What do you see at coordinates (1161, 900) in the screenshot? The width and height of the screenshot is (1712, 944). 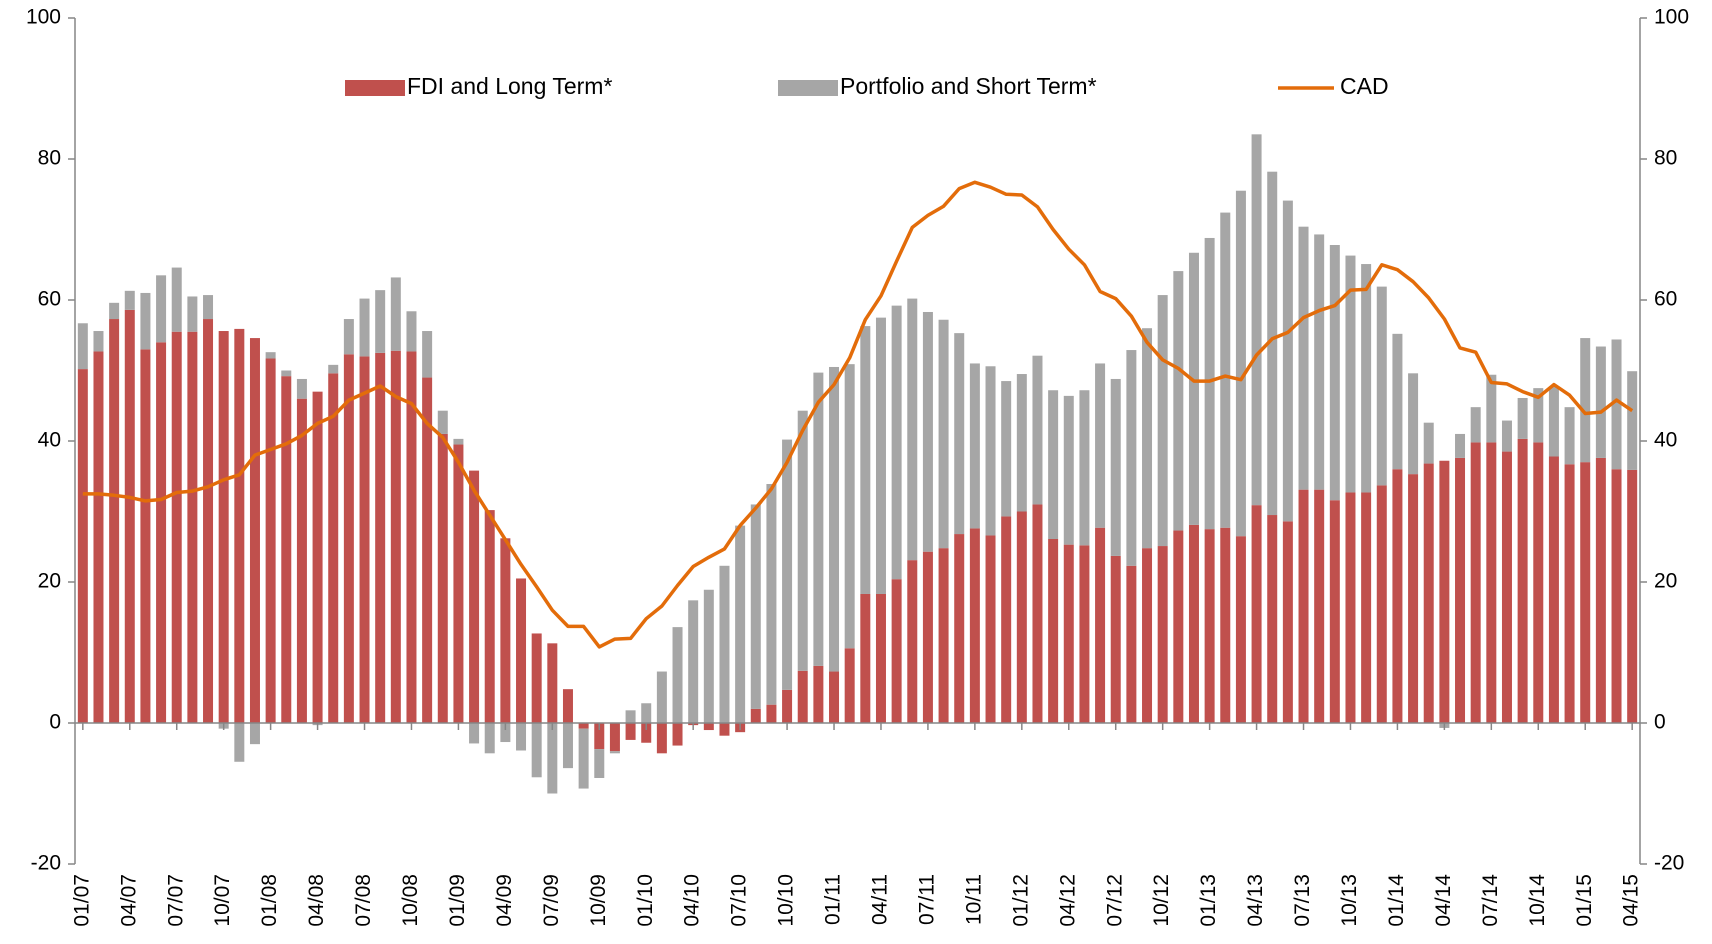 I see `x-tick-label: 10/12` at bounding box center [1161, 900].